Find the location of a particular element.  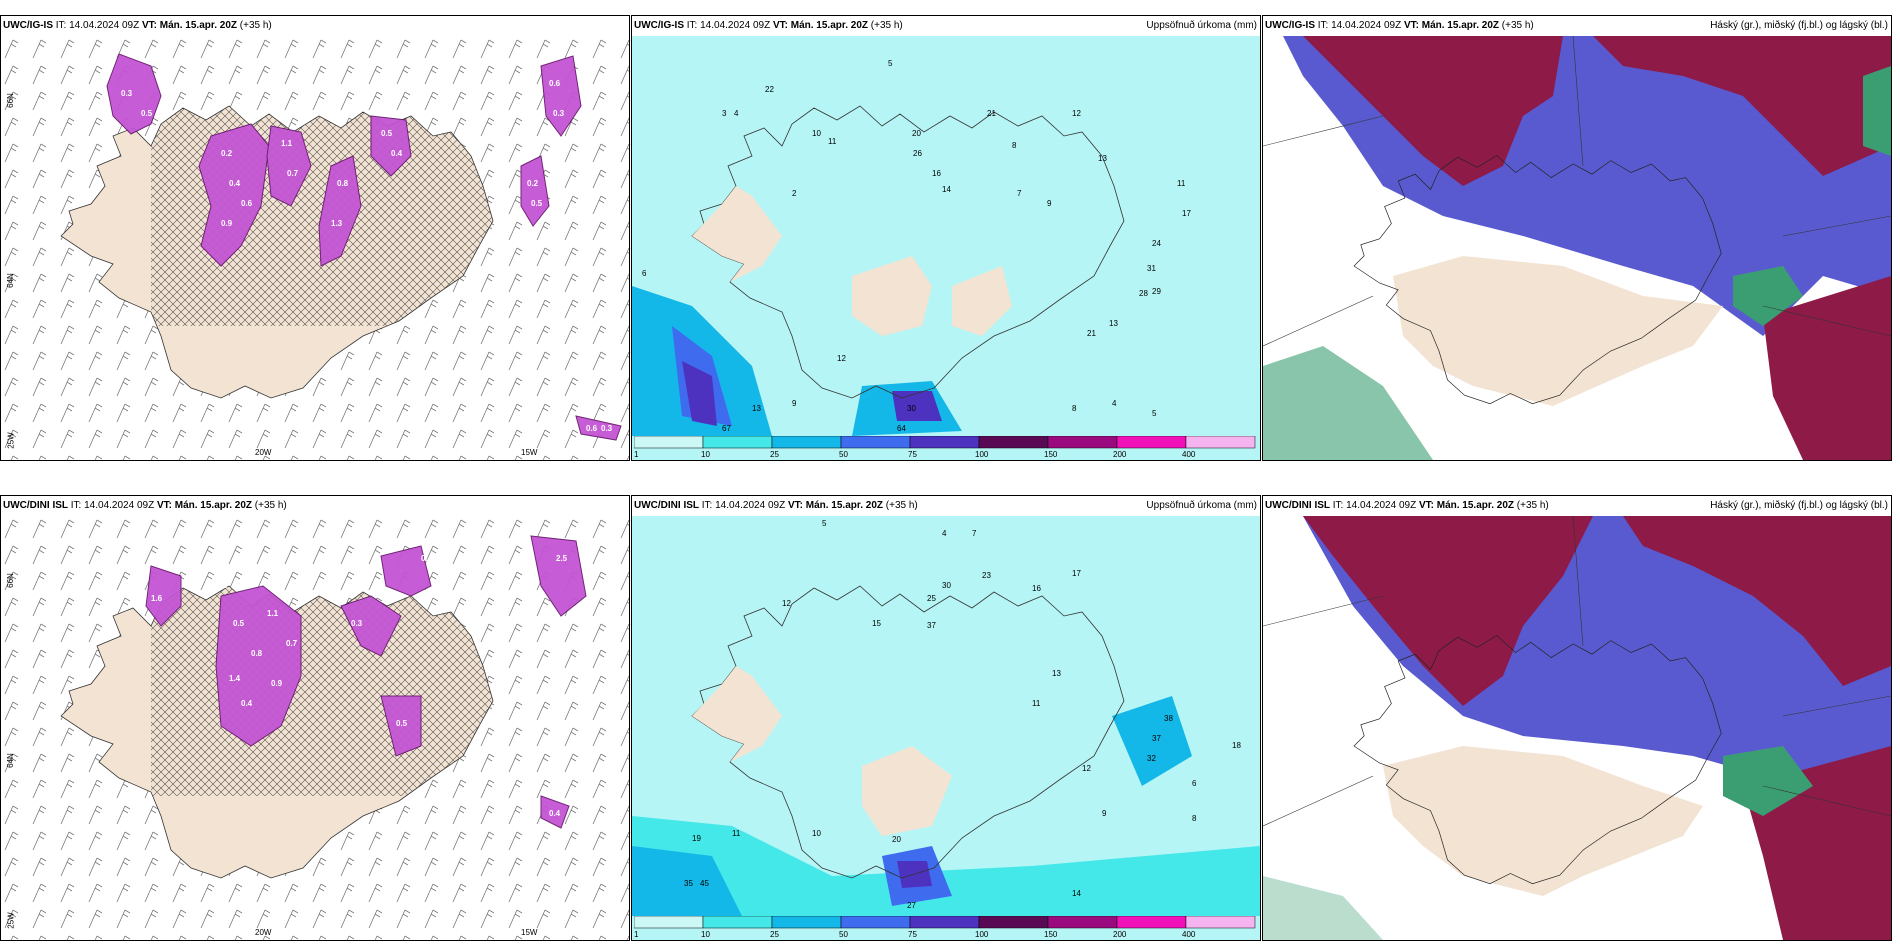

high-cloud-northeast is located at coordinates (1742, 106).